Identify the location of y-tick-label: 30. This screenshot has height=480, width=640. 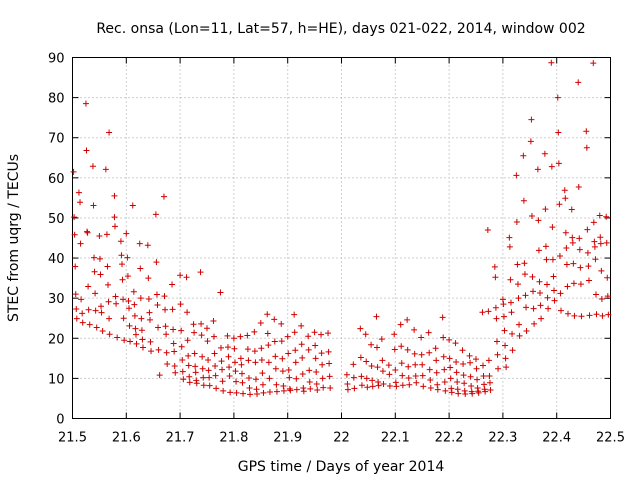
(56, 299).